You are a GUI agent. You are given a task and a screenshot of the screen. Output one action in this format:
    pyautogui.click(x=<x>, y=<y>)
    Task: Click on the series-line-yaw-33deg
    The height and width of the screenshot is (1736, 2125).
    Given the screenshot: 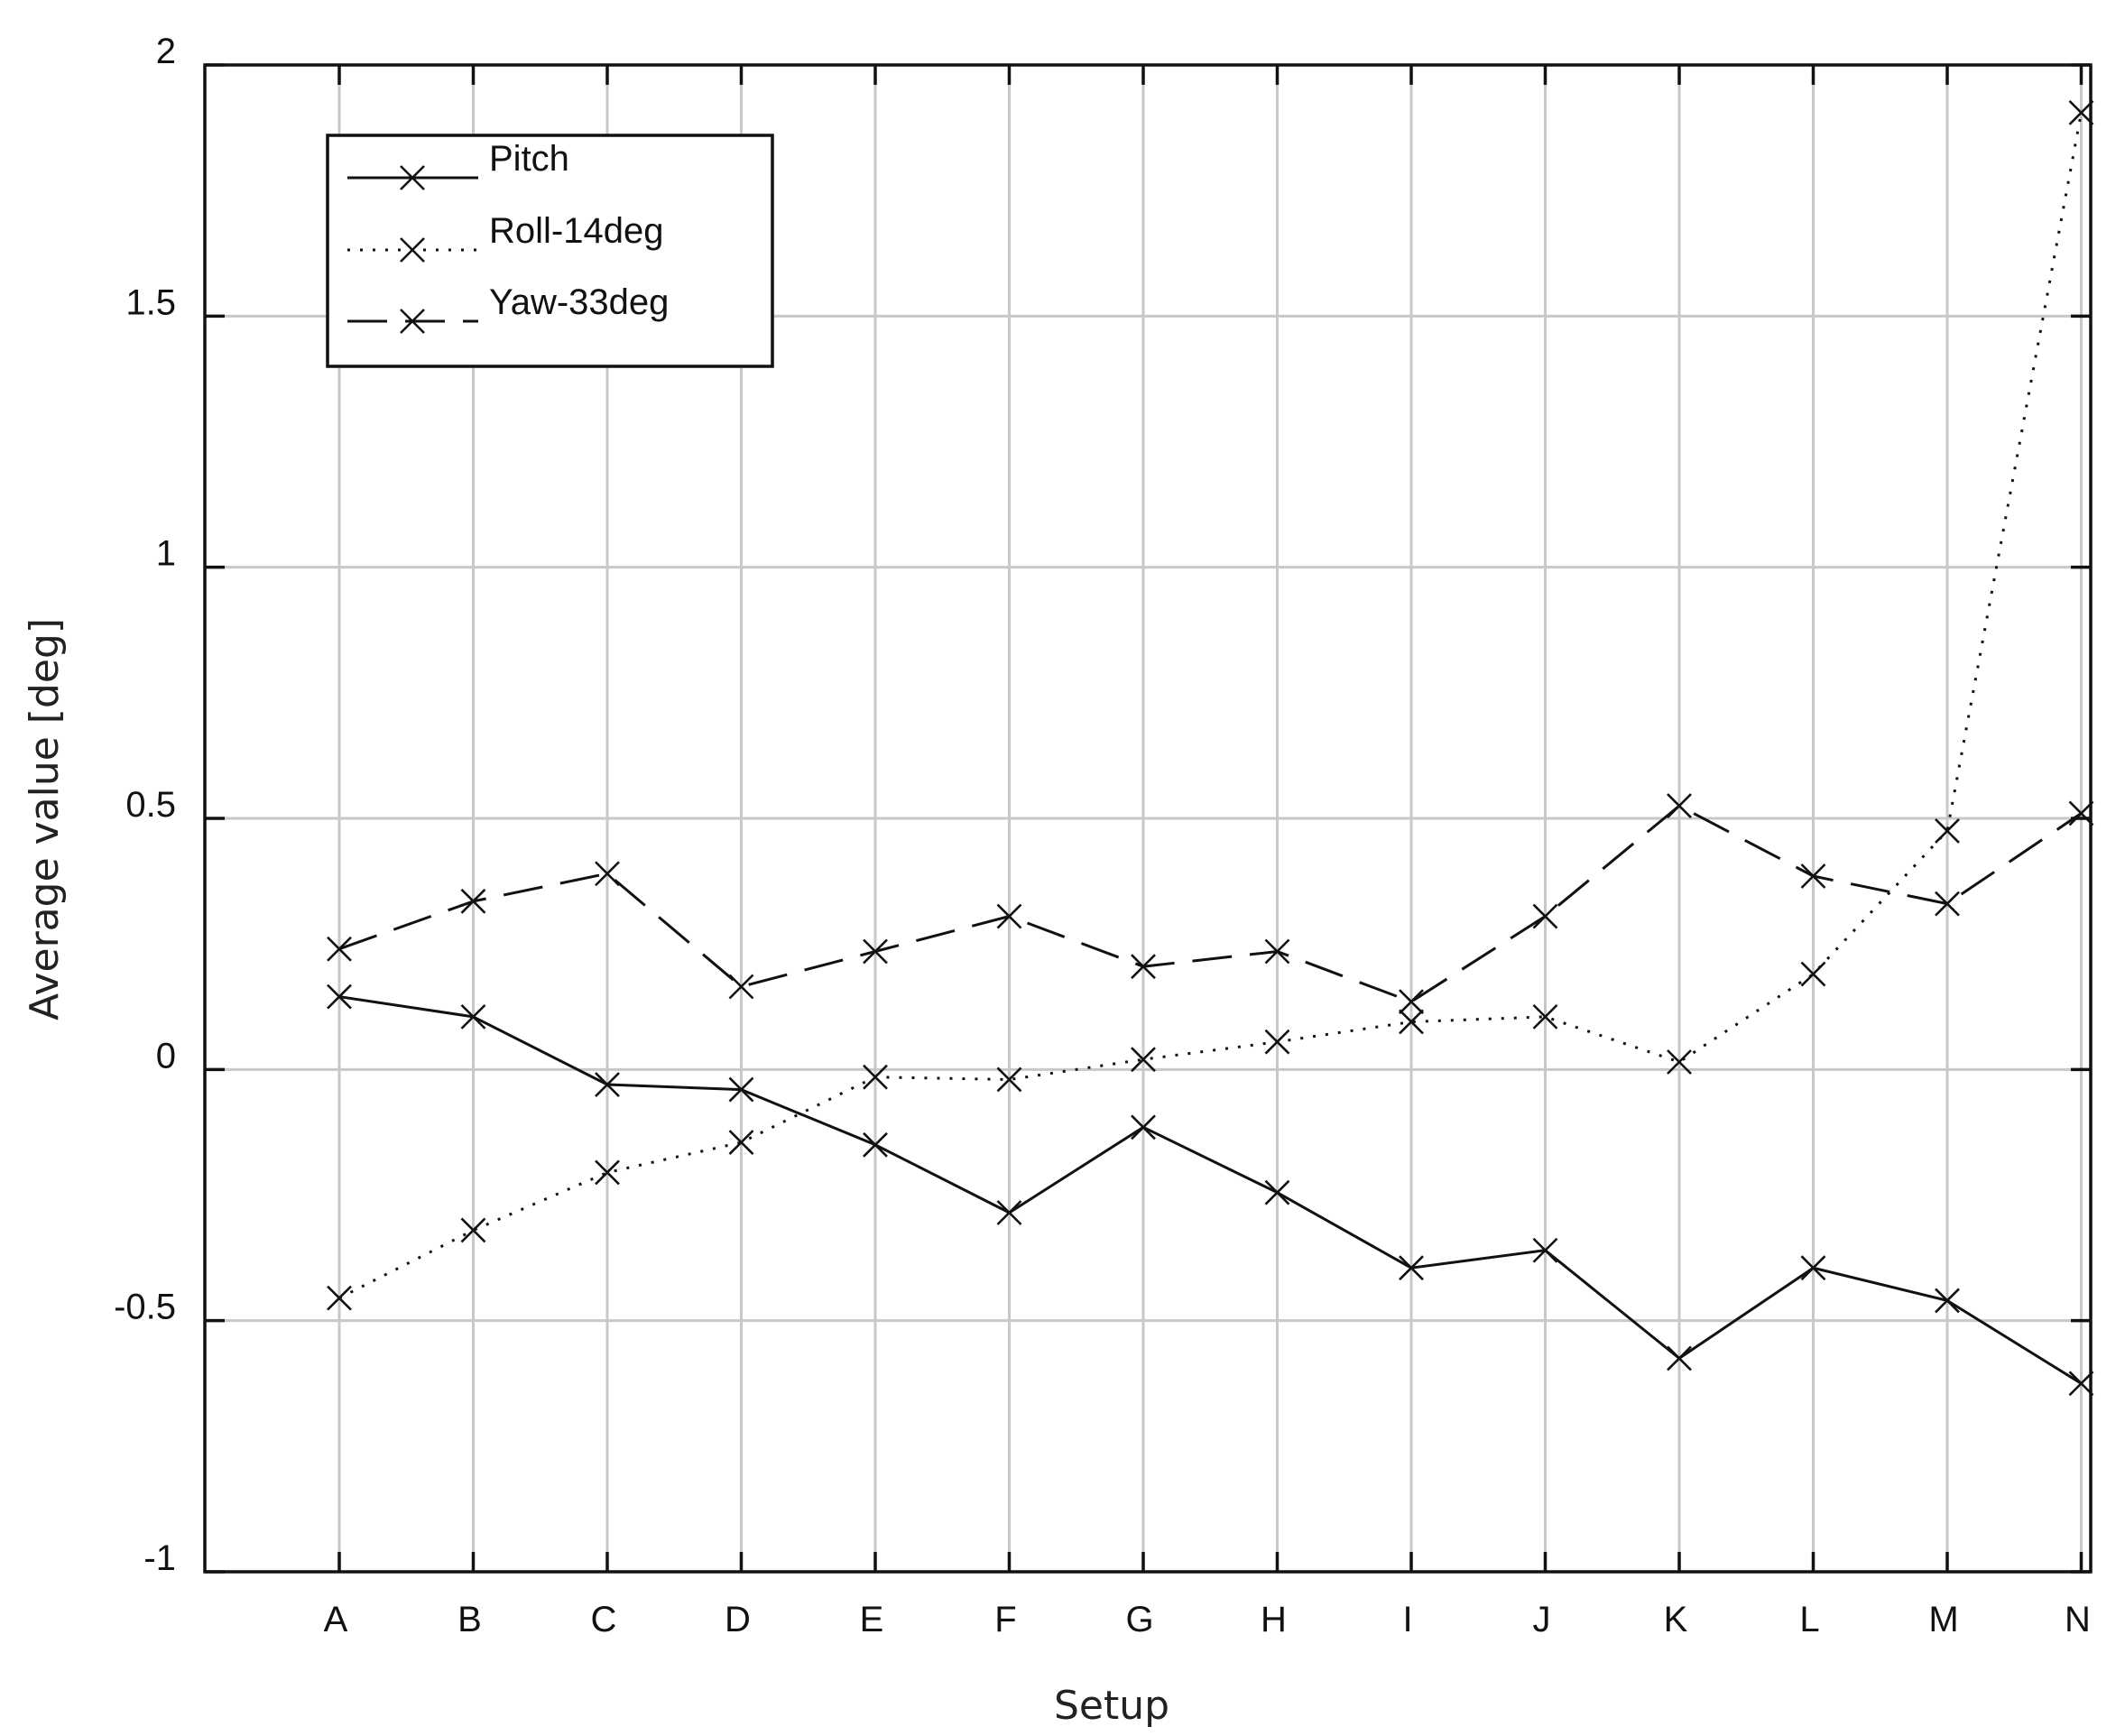 What is the action you would take?
    pyautogui.click(x=1210, y=904)
    